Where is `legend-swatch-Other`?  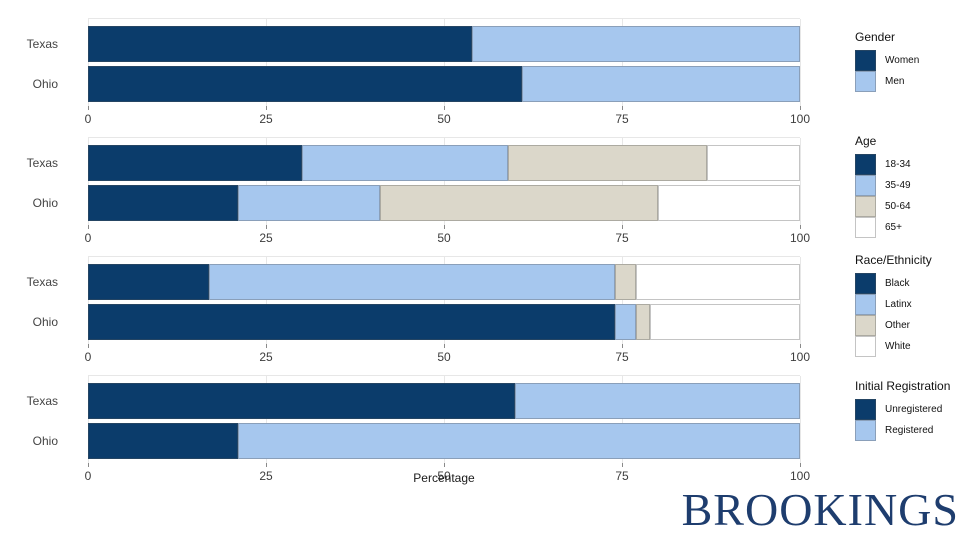 legend-swatch-Other is located at coordinates (865, 325).